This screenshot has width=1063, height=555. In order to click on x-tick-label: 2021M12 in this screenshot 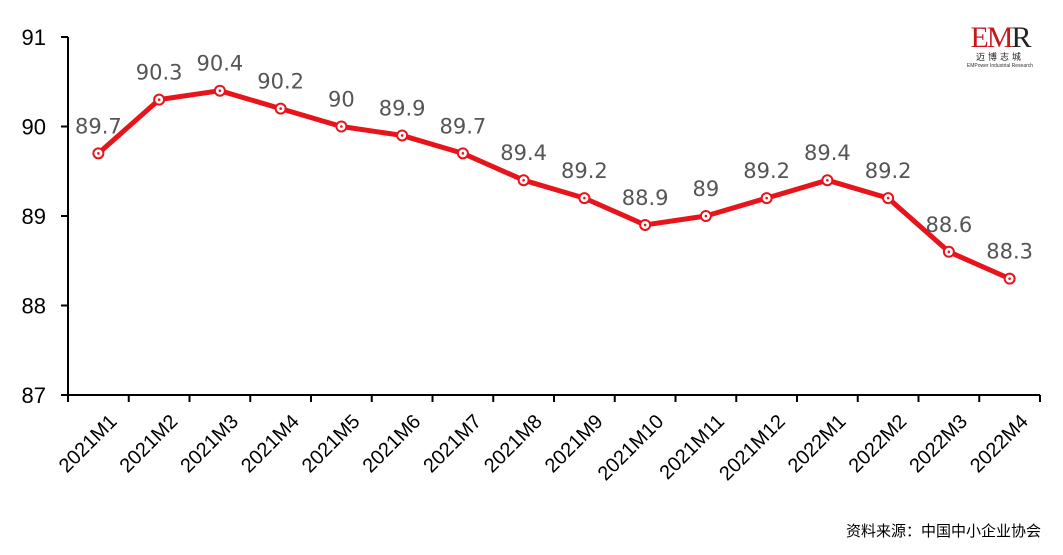, I will do `click(752, 448)`.